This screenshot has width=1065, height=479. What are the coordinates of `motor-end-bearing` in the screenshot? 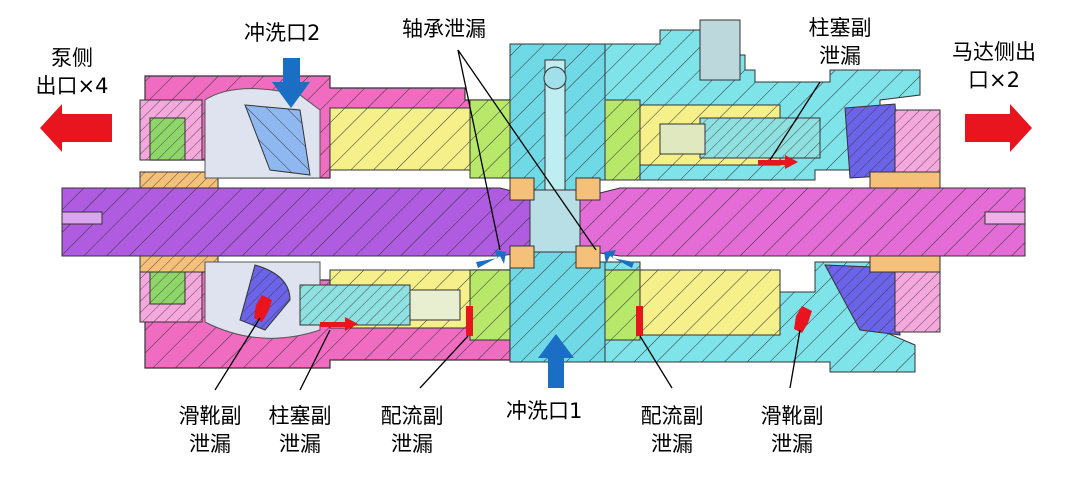 It's located at (905, 221).